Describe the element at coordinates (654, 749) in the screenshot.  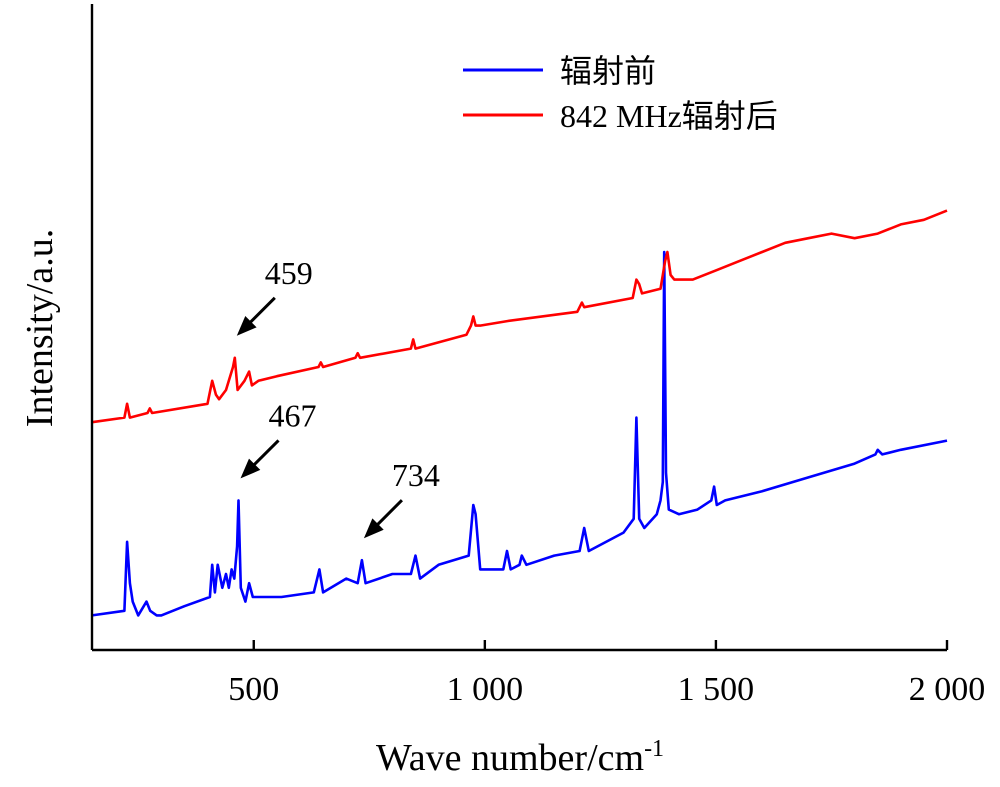
I see `x-axis-title-sup: -1` at that location.